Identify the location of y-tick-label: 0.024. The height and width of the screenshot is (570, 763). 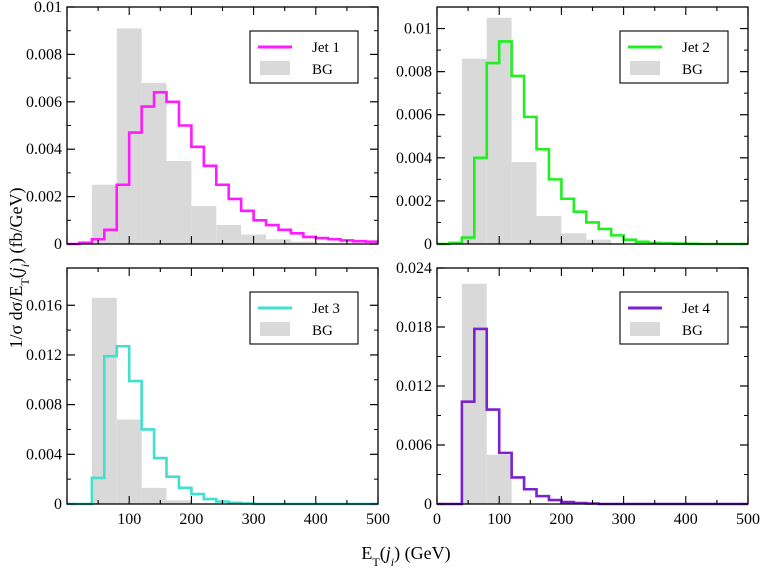
(414, 268).